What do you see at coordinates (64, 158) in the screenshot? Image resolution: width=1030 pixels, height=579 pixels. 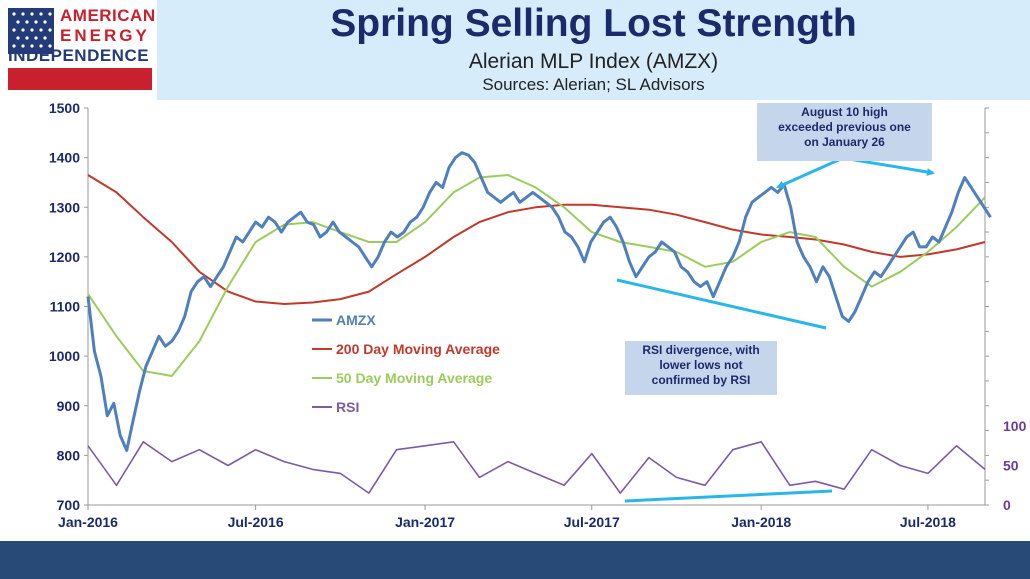 I see `y-tick-label: 1400` at bounding box center [64, 158].